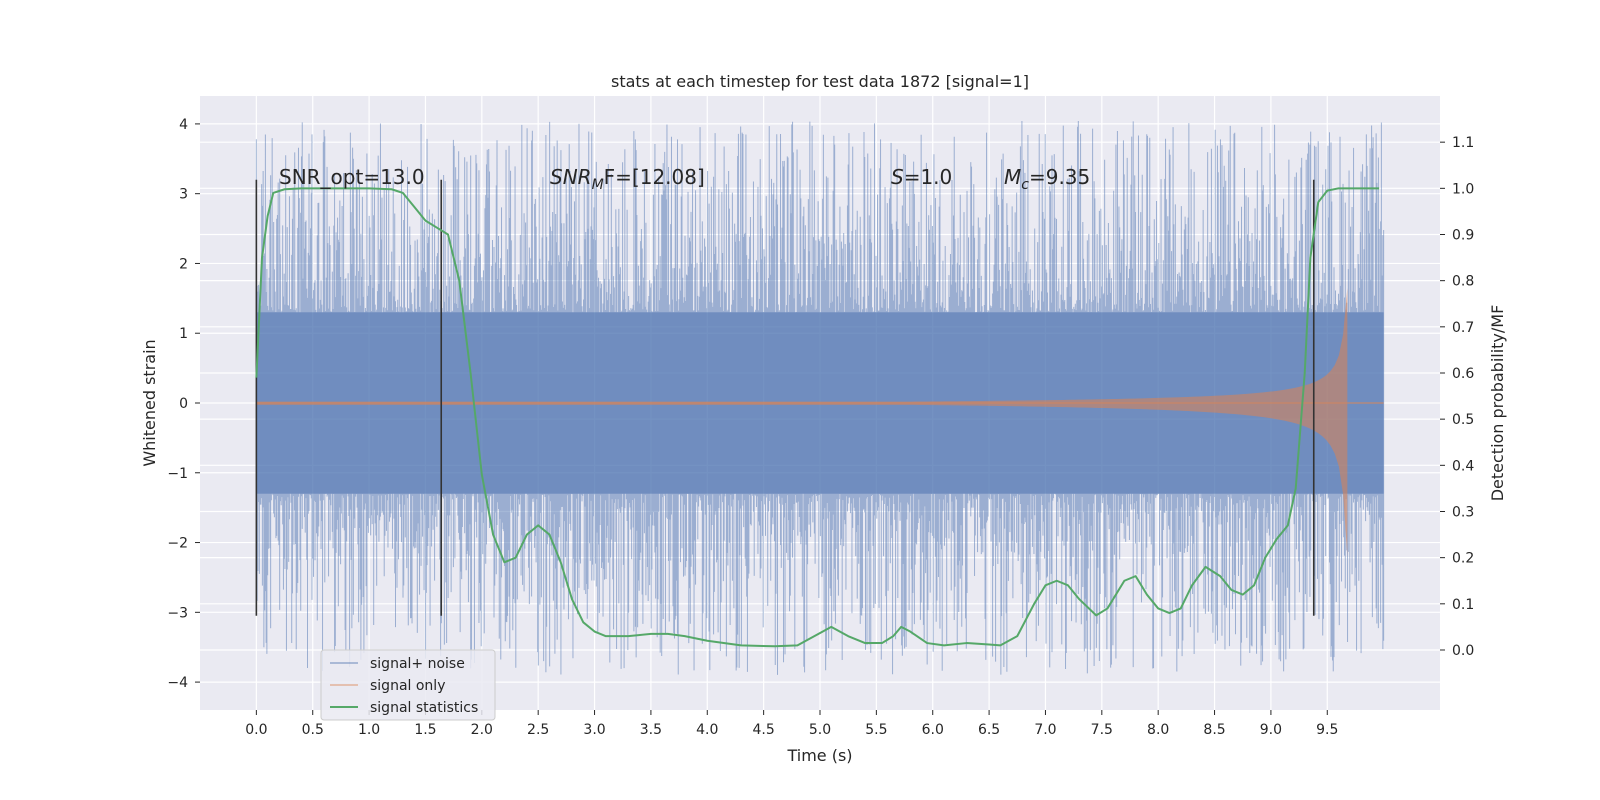 The height and width of the screenshot is (800, 1600). What do you see at coordinates (1059, 177) in the screenshot?
I see `mc-val: =9.35` at bounding box center [1059, 177].